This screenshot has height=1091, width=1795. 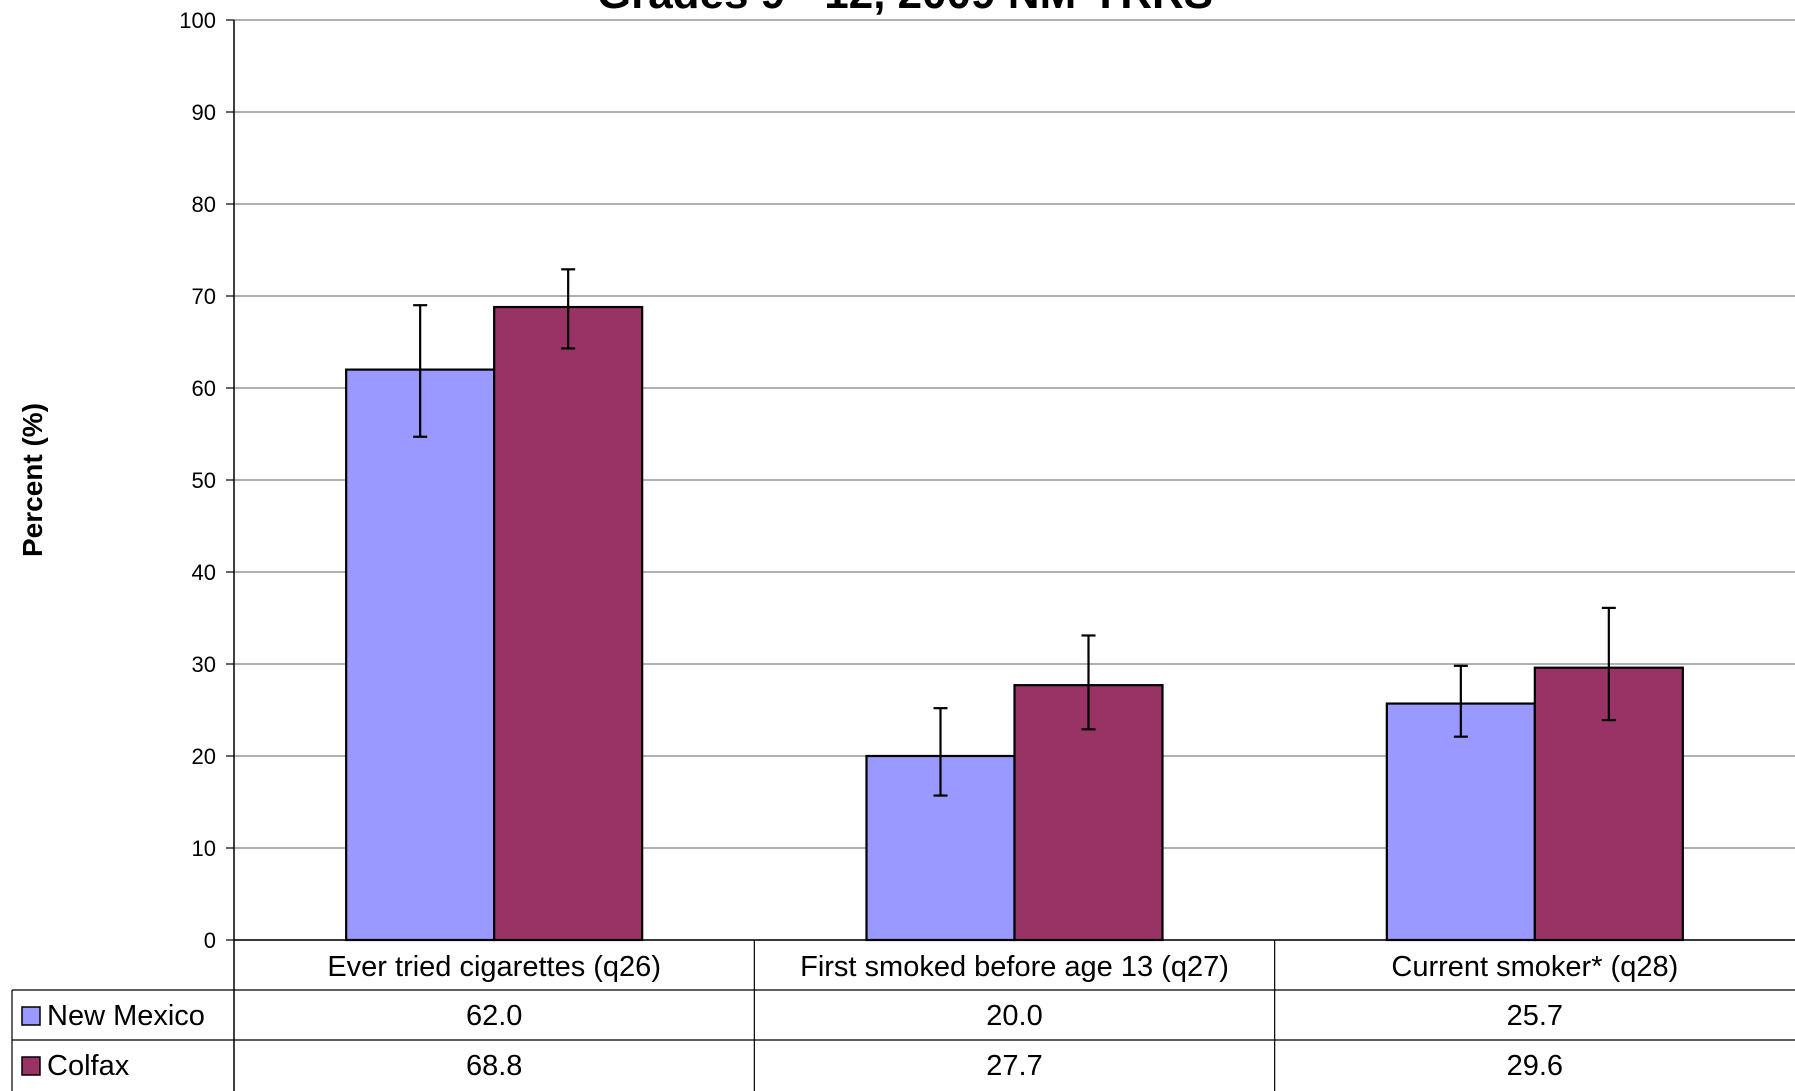 I want to click on y-axis-label: Percent (%), so click(x=32, y=480).